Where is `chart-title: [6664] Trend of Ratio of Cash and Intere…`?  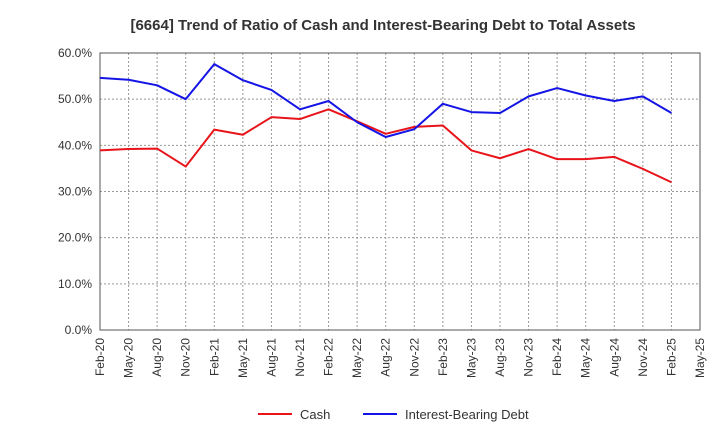 chart-title: [6664] Trend of Ratio of Cash and Intere… is located at coordinates (382, 25).